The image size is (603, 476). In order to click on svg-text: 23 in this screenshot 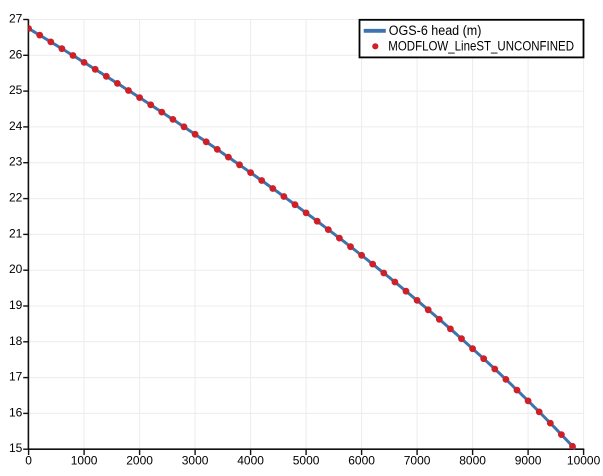, I will do `click(16, 162)`.